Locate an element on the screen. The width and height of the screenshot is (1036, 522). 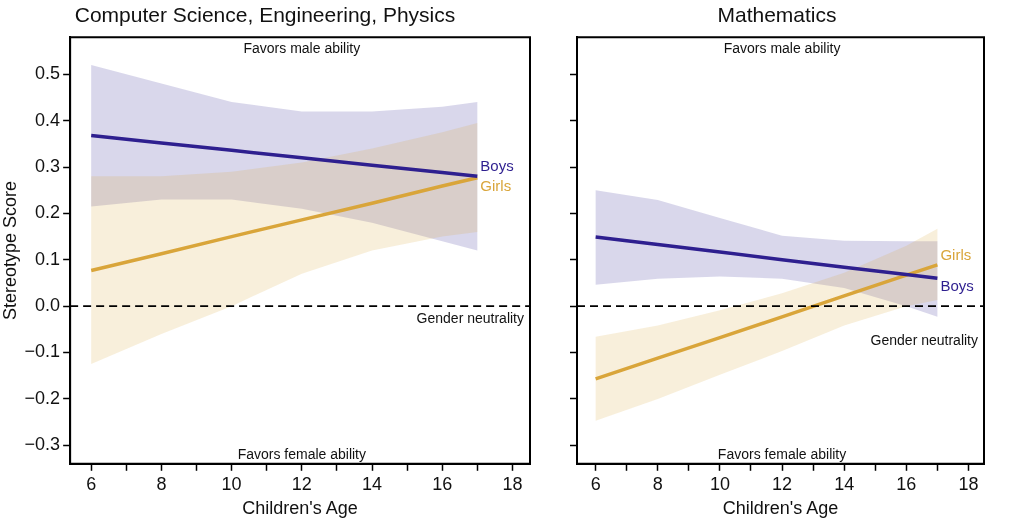
y-tick-label: 0.1 is located at coordinates (48, 258).